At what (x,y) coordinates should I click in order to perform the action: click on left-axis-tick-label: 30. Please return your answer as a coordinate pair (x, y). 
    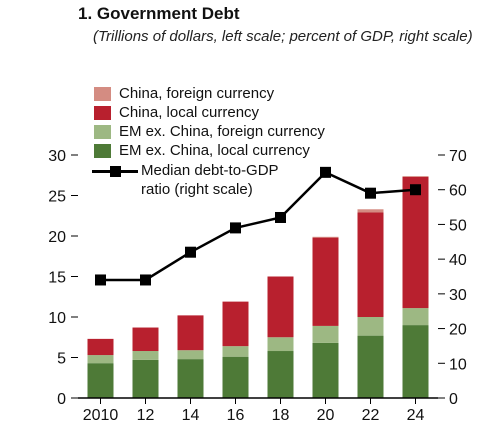
    Looking at the image, I should click on (57, 156).